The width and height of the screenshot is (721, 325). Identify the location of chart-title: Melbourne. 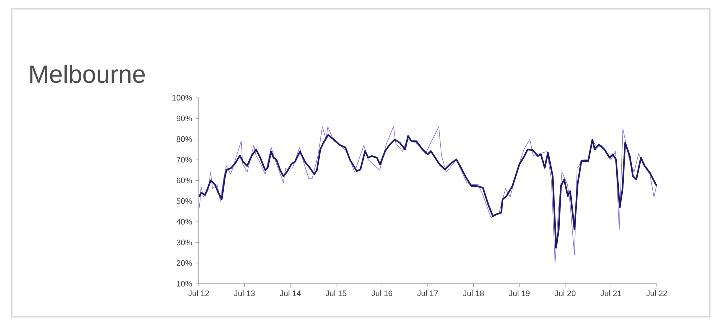
(88, 74).